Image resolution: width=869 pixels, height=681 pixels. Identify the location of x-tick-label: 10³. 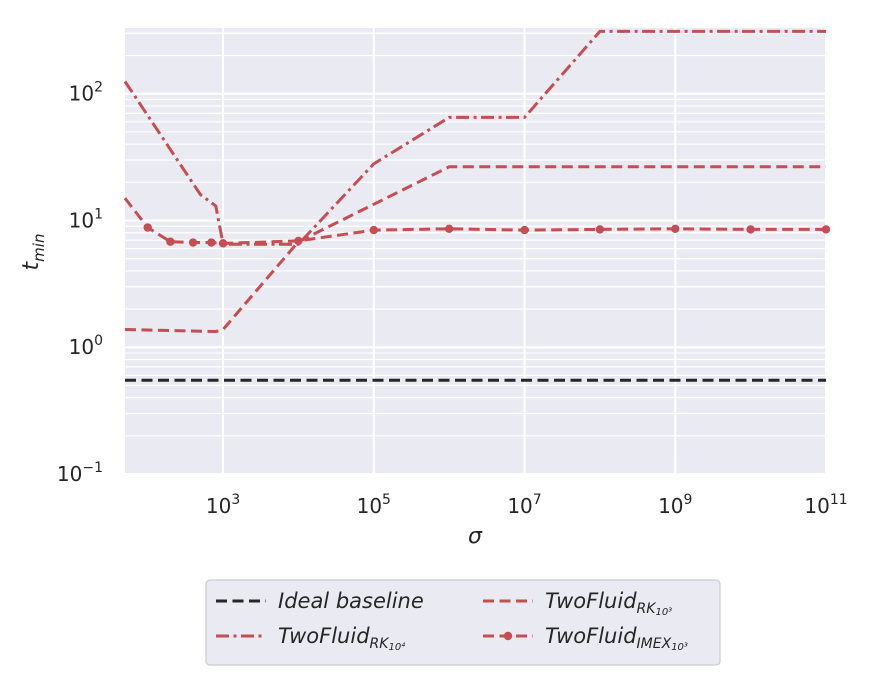
(223, 505).